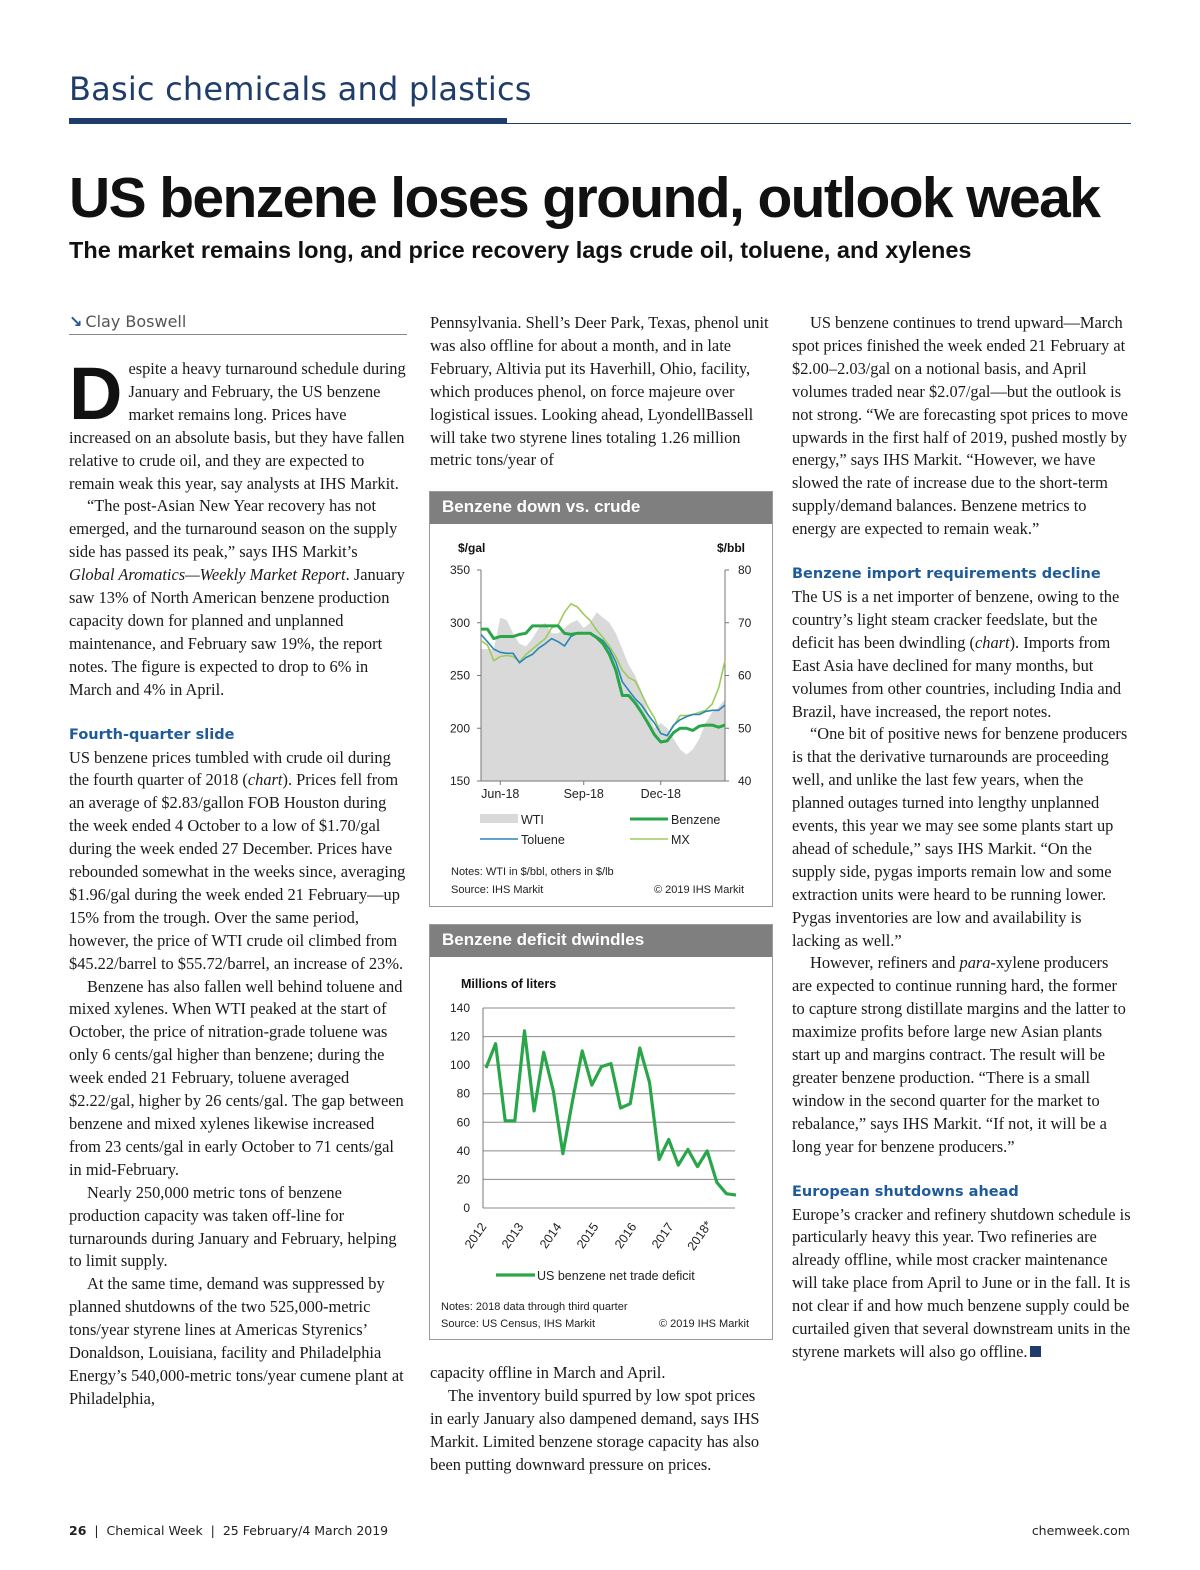  What do you see at coordinates (745, 728) in the screenshot?
I see `y2-tick-label: 50` at bounding box center [745, 728].